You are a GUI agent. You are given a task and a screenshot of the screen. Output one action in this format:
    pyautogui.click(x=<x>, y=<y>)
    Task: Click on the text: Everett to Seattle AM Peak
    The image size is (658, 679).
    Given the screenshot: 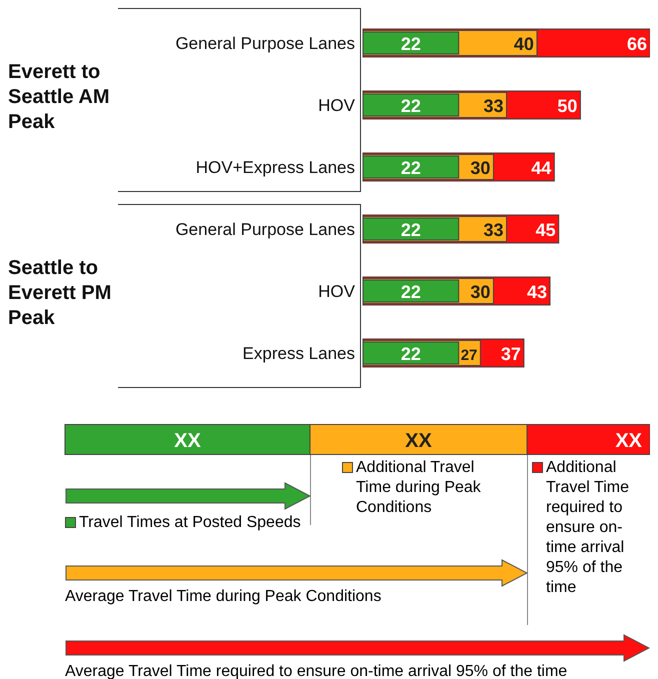 What is the action you would take?
    pyautogui.click(x=59, y=97)
    